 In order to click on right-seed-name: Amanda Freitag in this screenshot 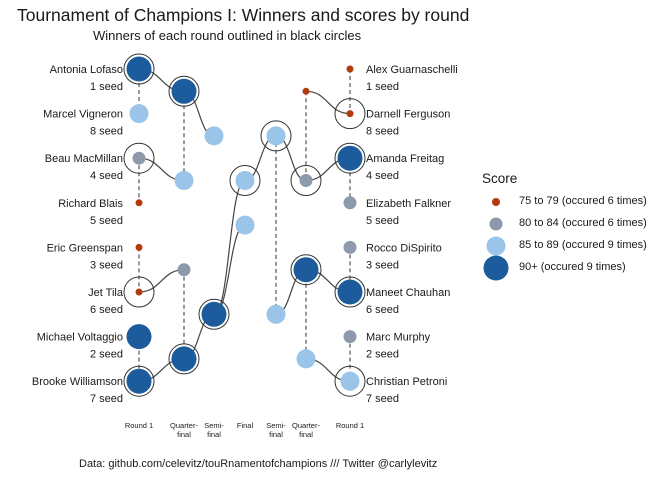, I will do `click(405, 159)`.